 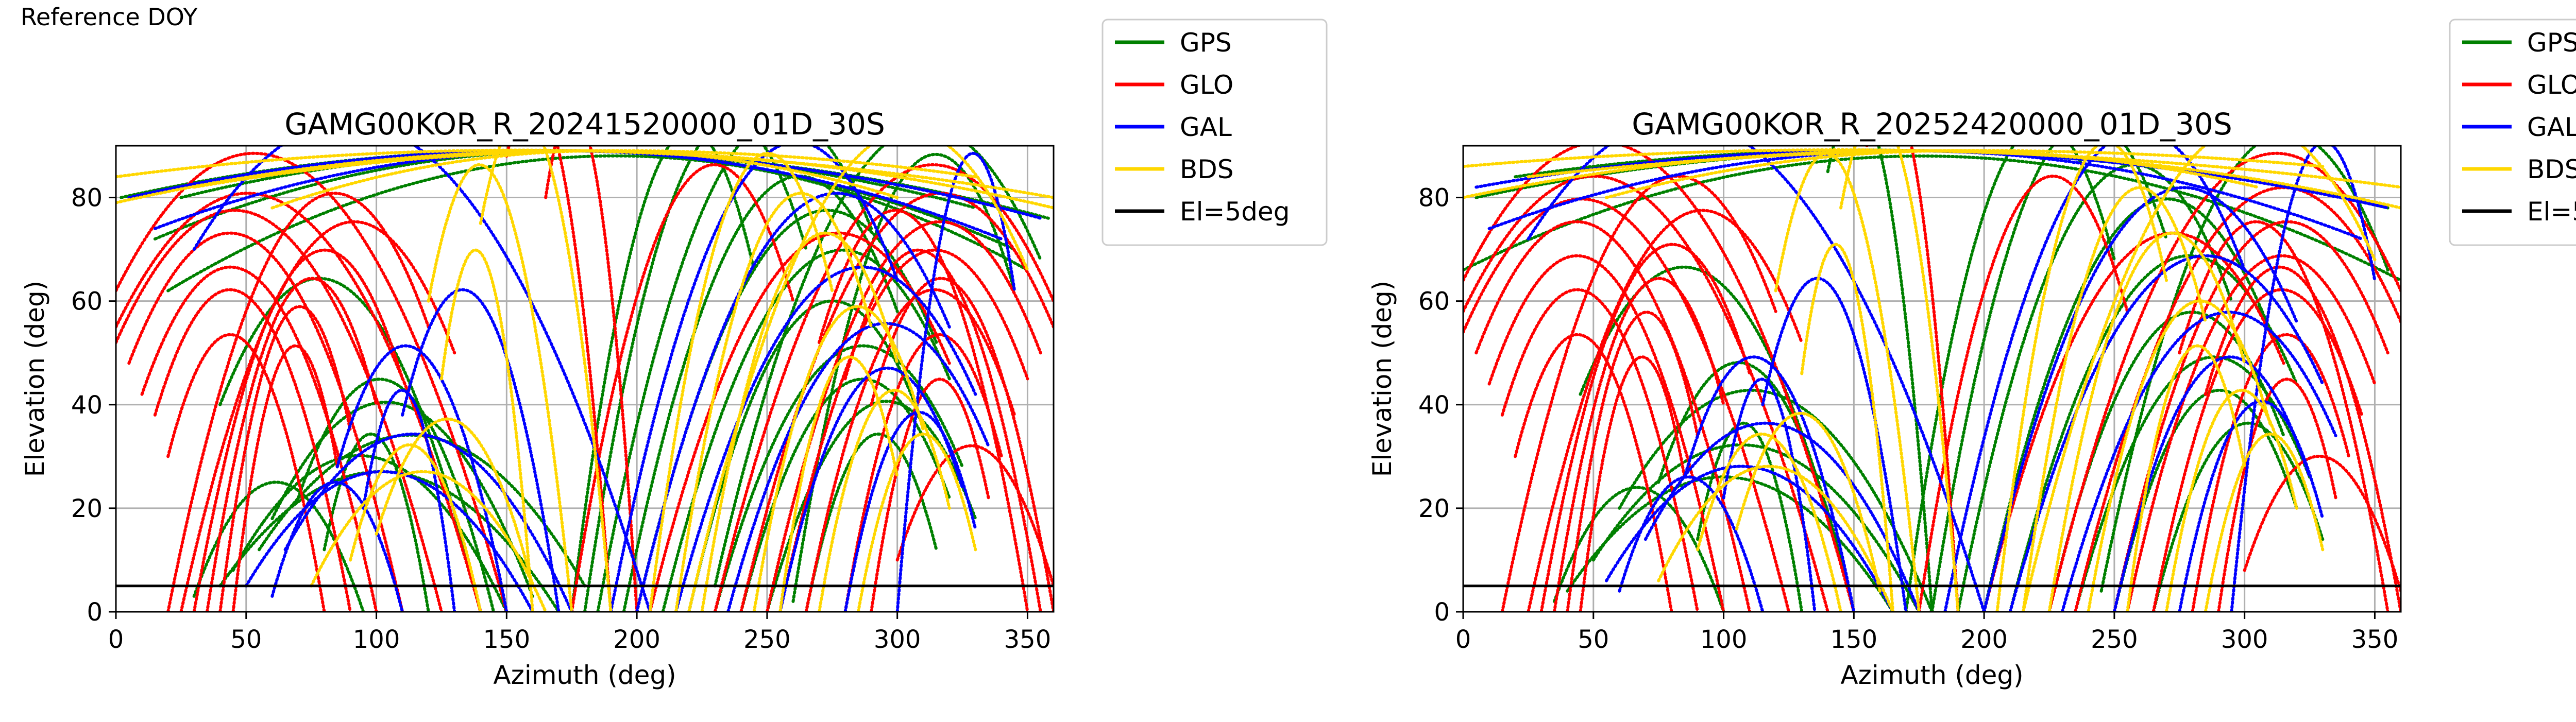 I want to click on legend-label: BDS, so click(x=1207, y=169).